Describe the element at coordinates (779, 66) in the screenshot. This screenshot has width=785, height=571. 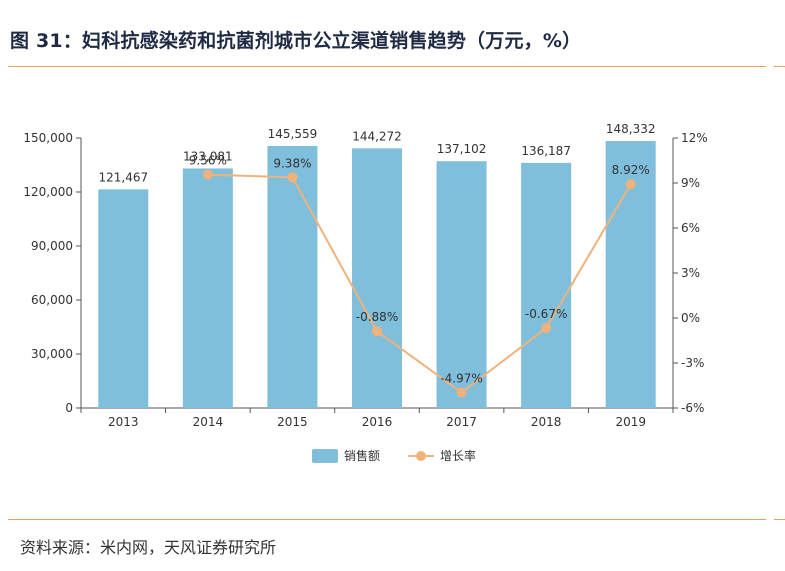
I see `top-rule-end` at that location.